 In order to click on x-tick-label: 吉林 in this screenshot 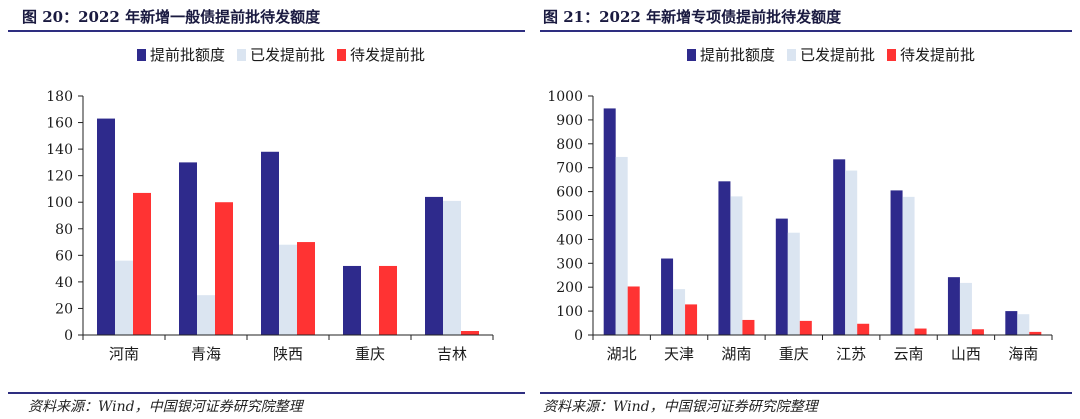, I will do `click(452, 354)`.